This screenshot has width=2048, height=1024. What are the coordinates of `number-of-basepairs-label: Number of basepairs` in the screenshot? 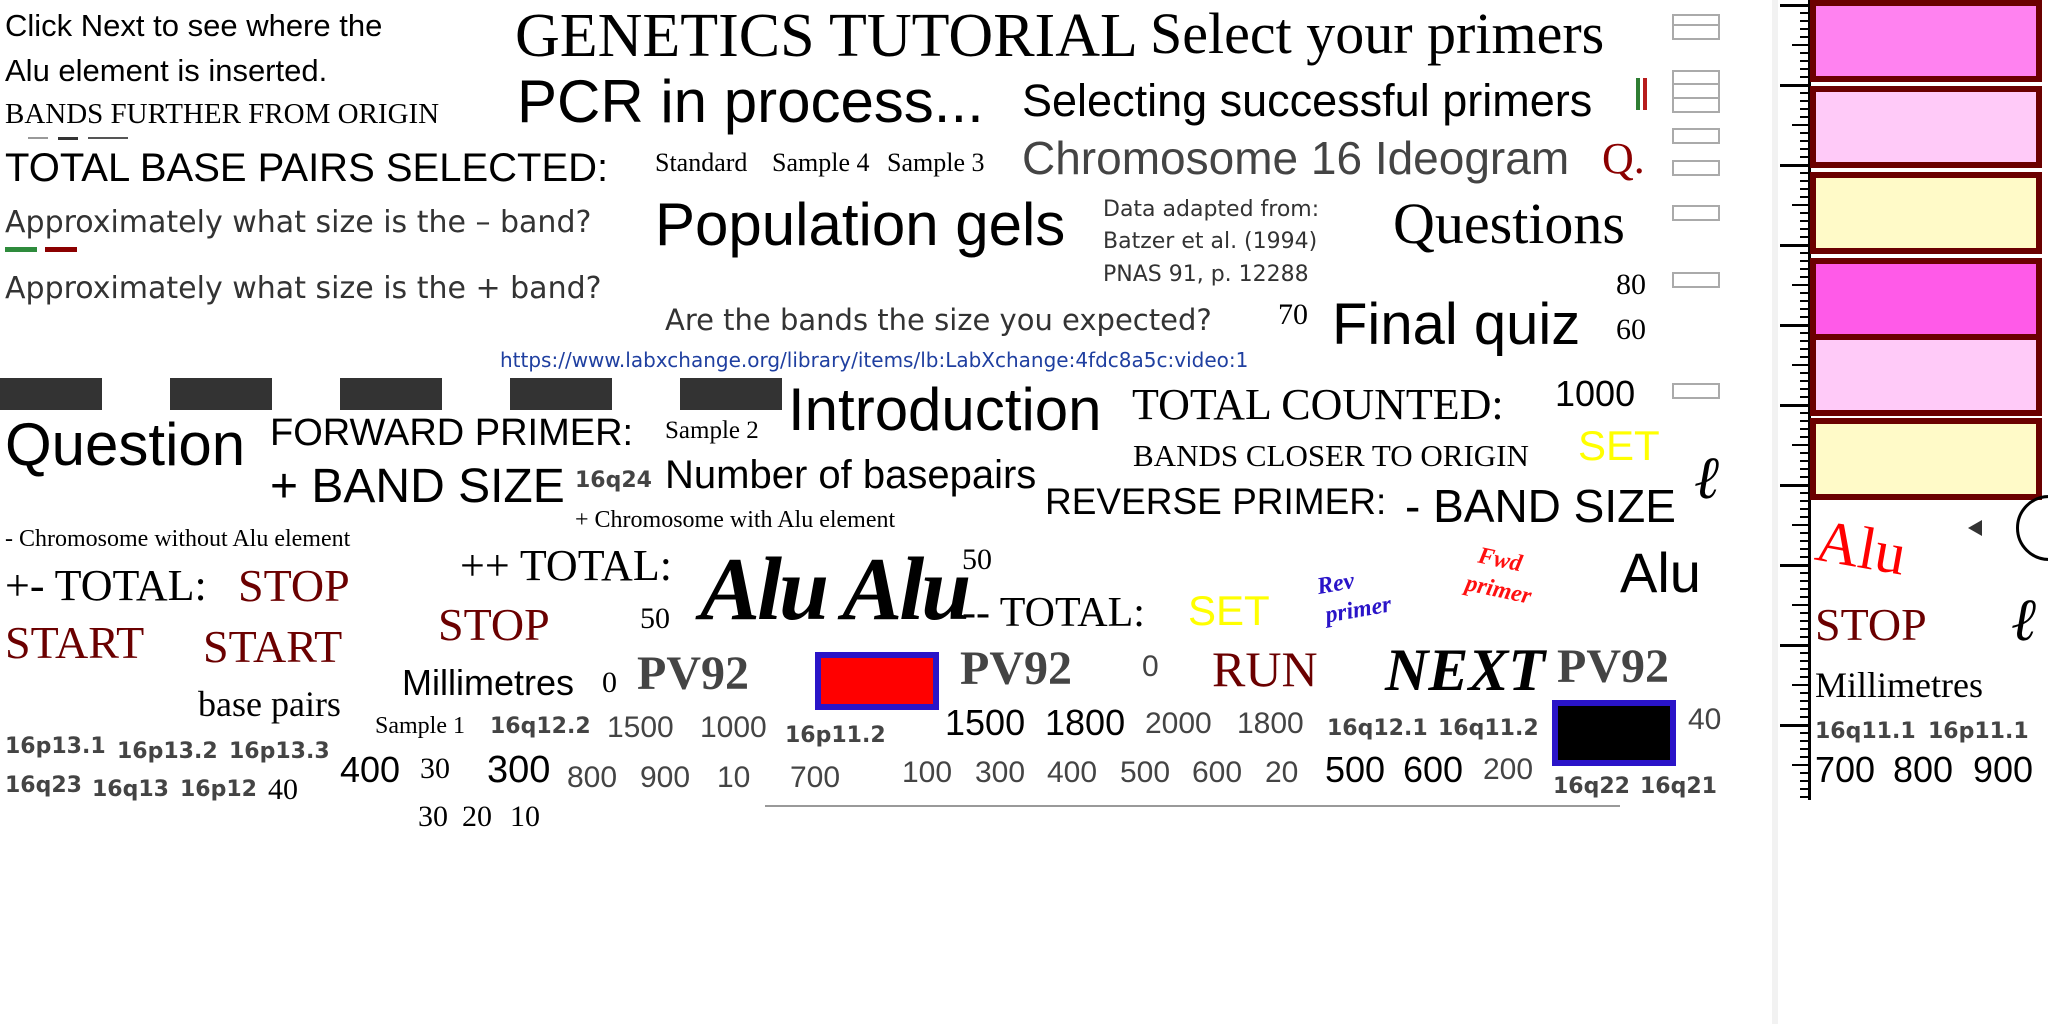 It's located at (851, 475).